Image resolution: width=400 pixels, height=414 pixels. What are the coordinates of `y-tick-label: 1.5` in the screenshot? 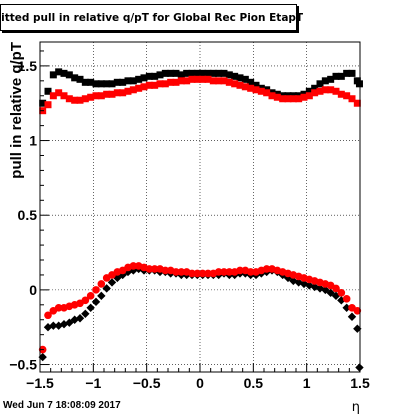 It's located at (28, 66).